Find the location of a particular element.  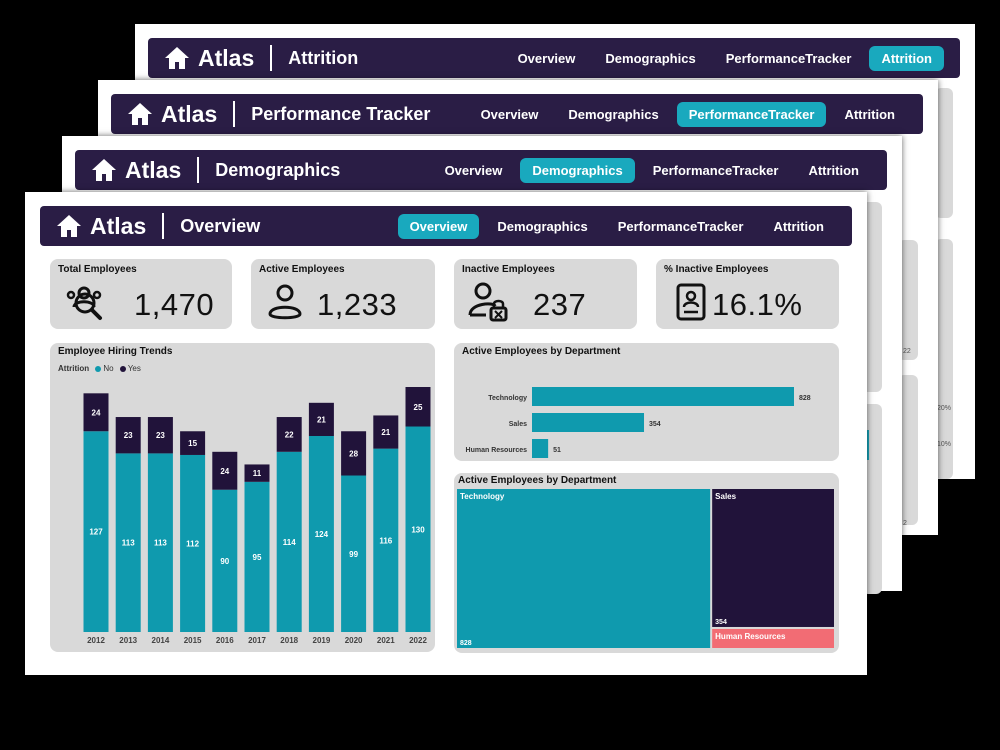

data-label-no: 112 is located at coordinates (192, 543).